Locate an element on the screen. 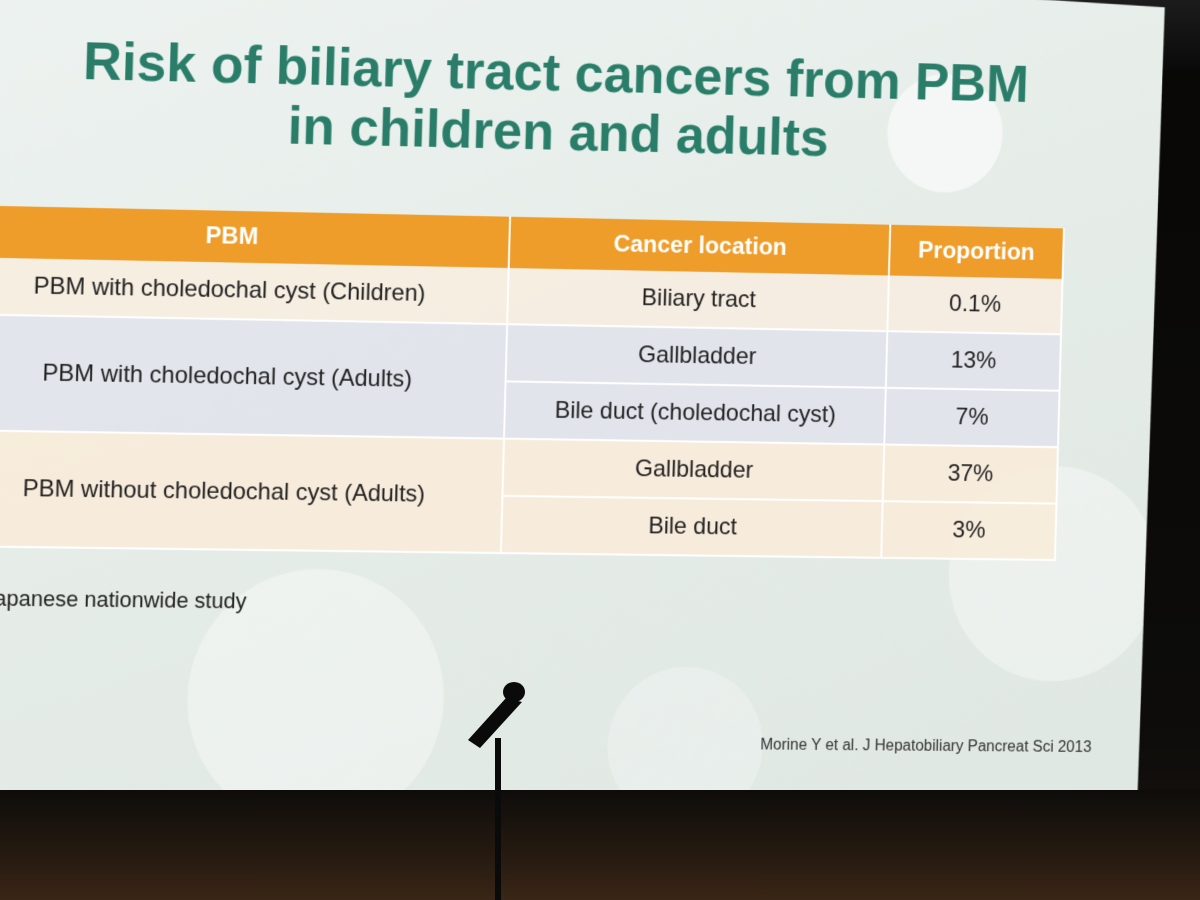 This screenshot has height=900, width=1200. microphone-icon is located at coordinates (502, 789).